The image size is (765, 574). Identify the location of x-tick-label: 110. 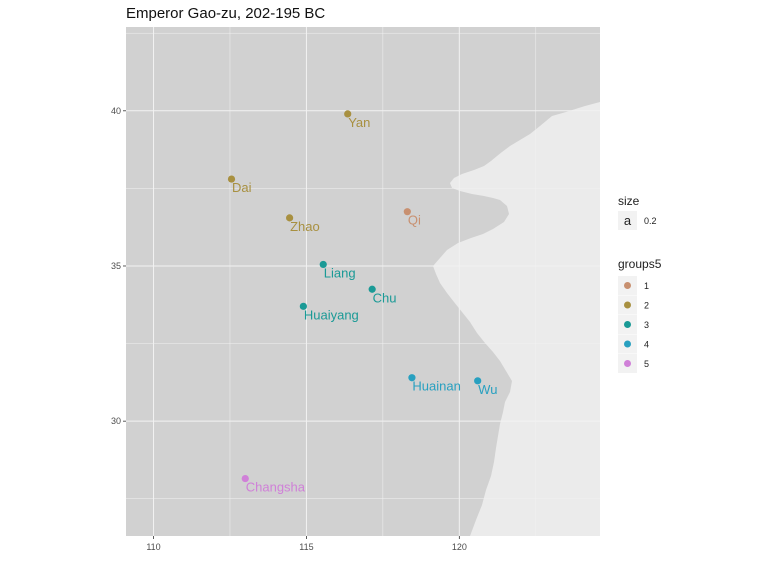
(153, 547).